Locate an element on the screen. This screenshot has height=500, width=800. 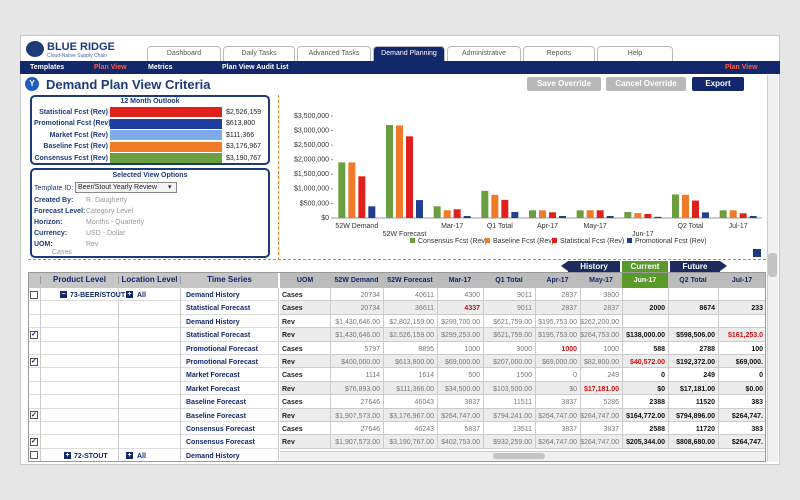
cell: 3000 is located at coordinates (524, 349).